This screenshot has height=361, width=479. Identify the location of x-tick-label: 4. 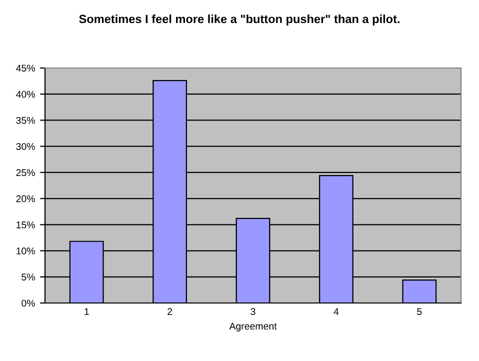
(336, 311).